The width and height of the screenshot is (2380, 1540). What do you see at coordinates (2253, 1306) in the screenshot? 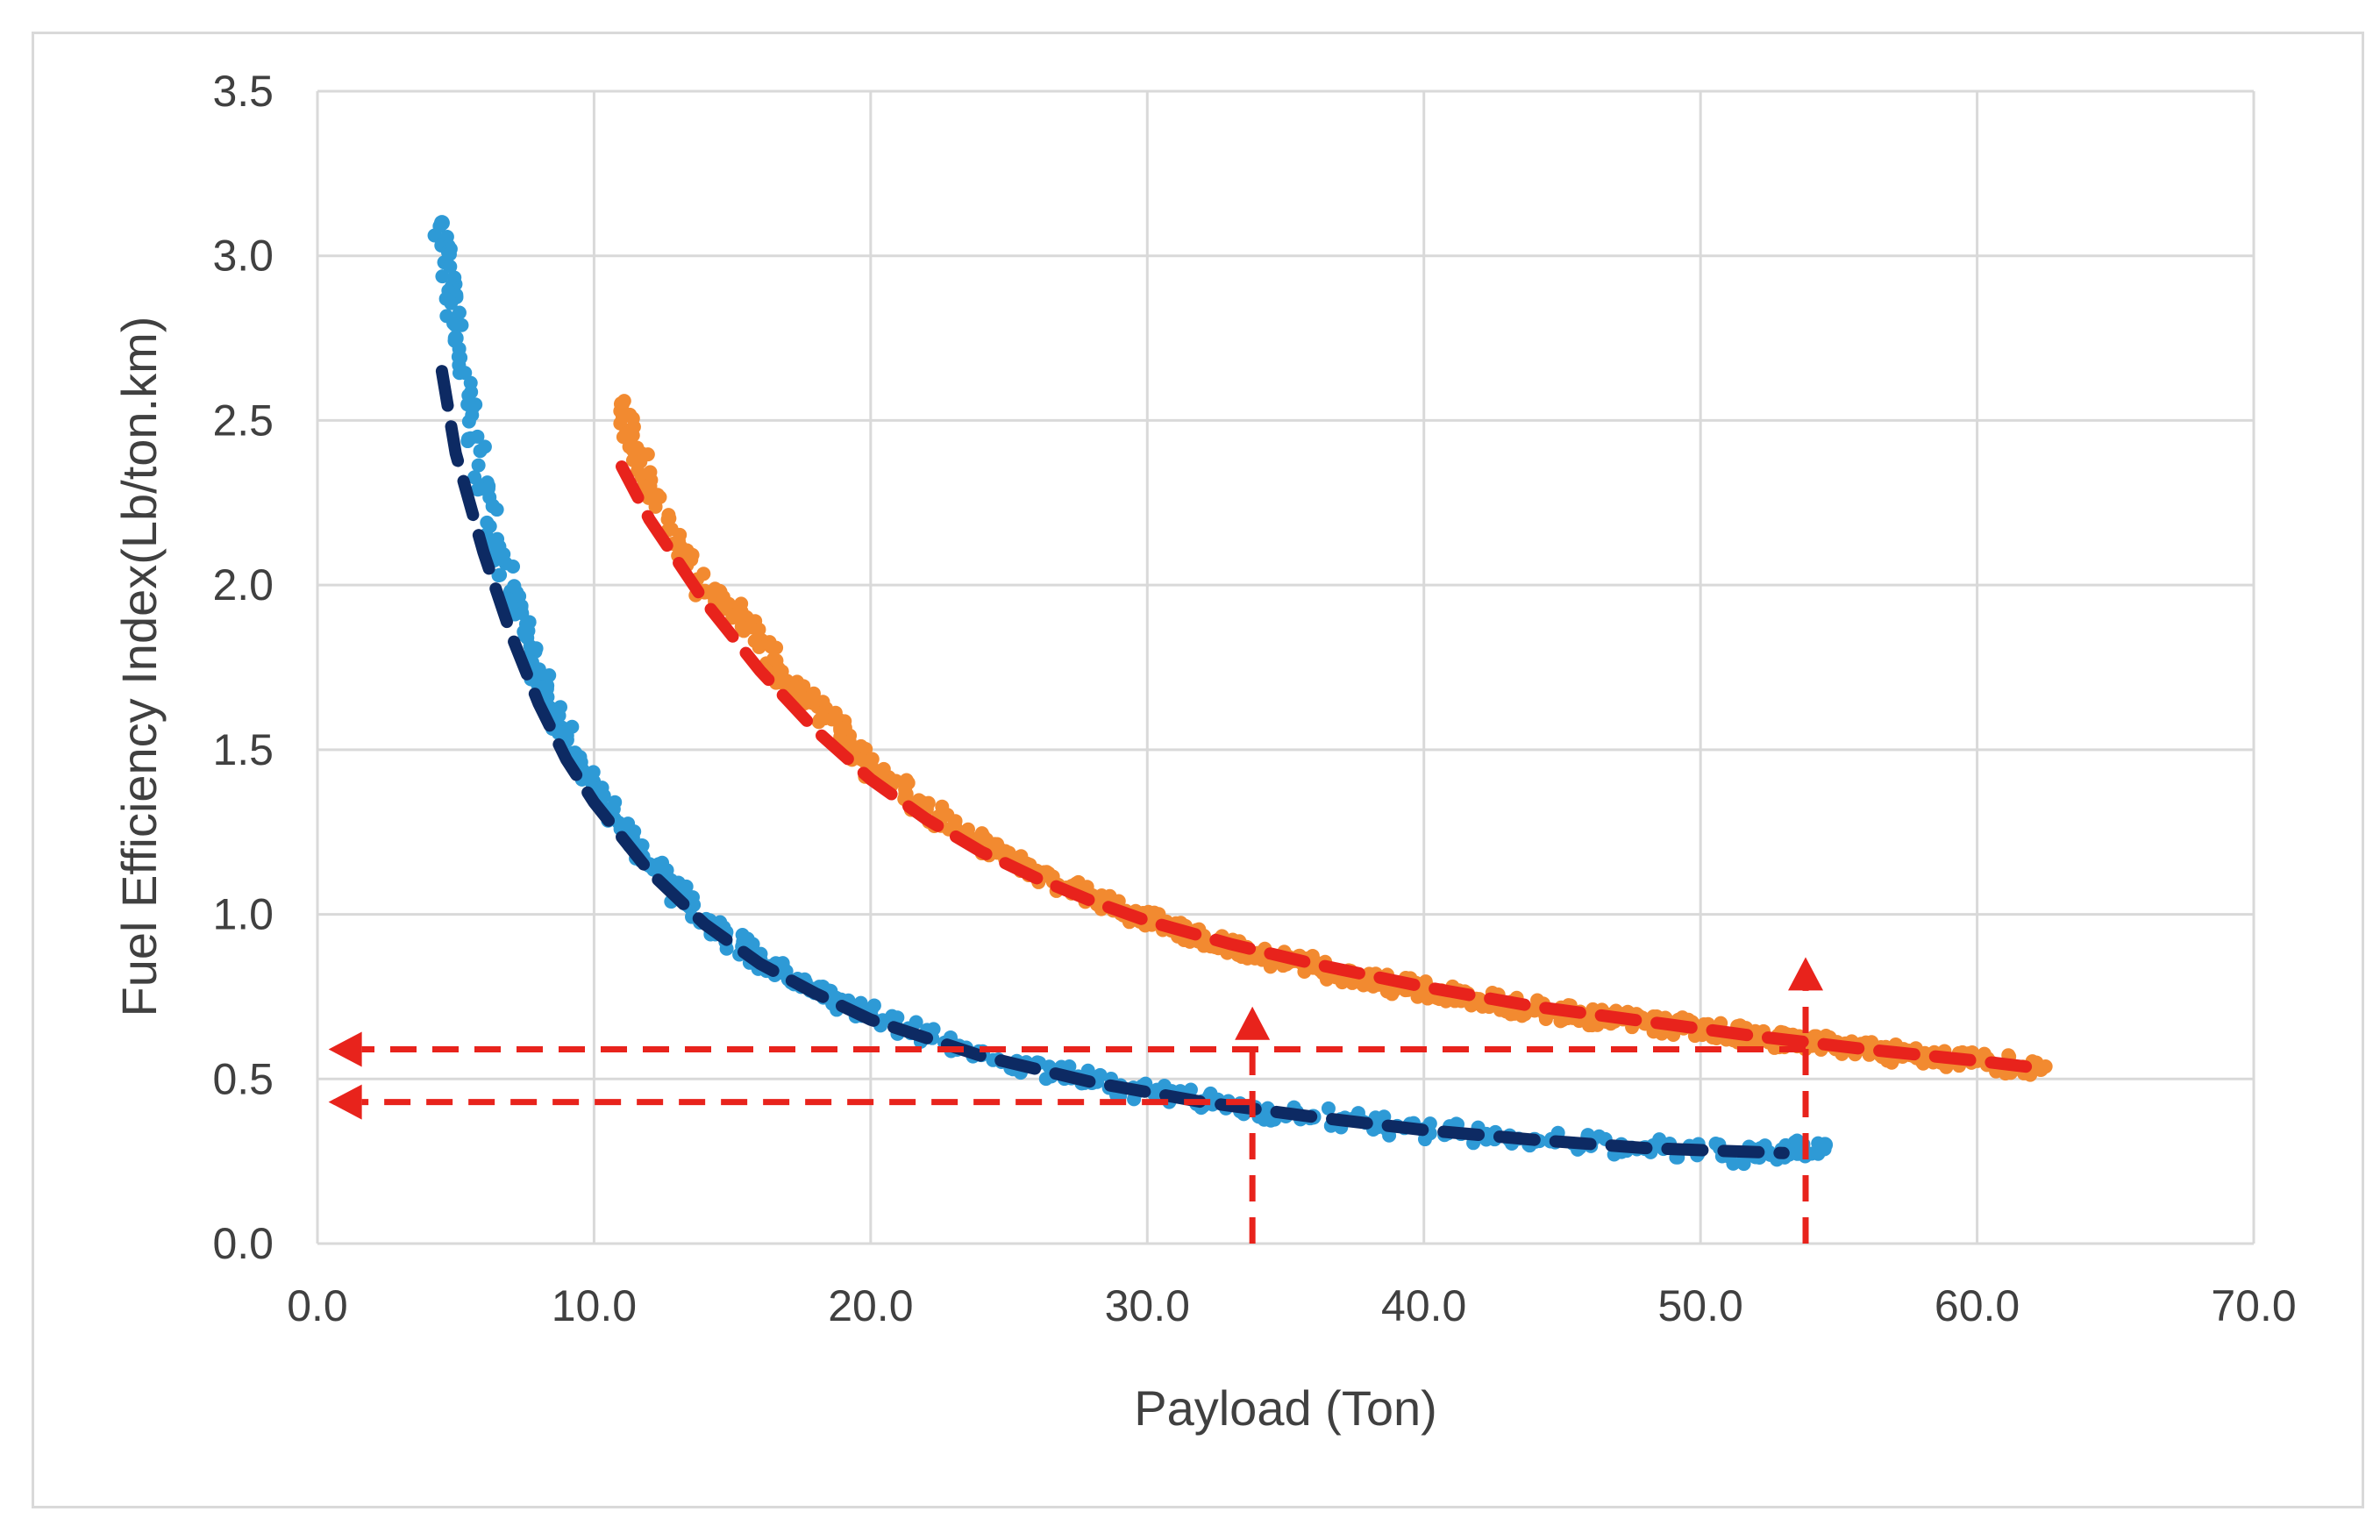
I see `x-tick-label: 70.0` at bounding box center [2253, 1306].